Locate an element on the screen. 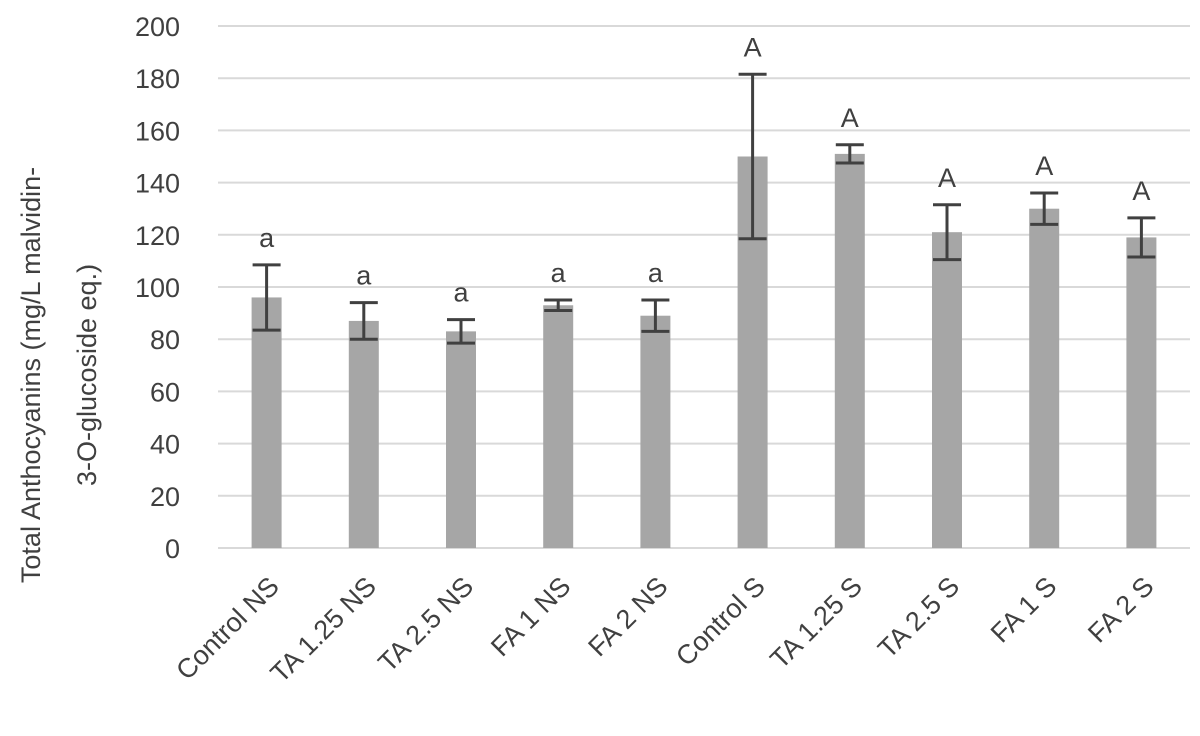  y-tick-label: 60 is located at coordinates (165, 392).